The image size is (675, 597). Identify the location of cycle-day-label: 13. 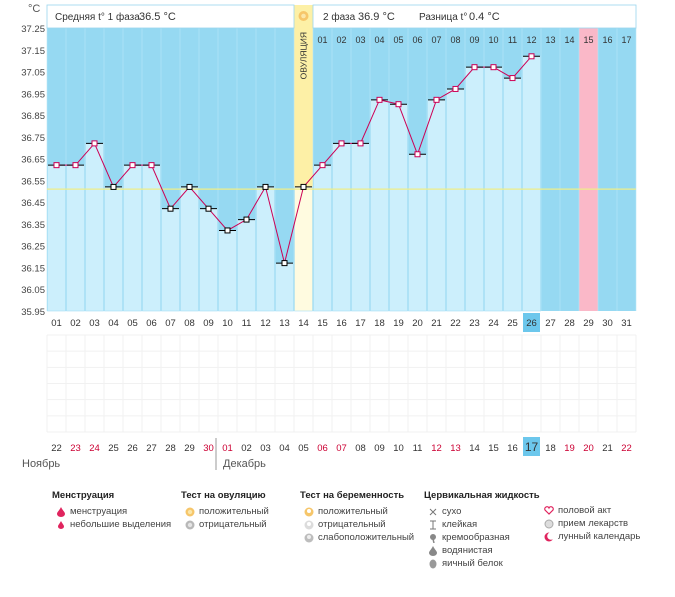
(284, 323).